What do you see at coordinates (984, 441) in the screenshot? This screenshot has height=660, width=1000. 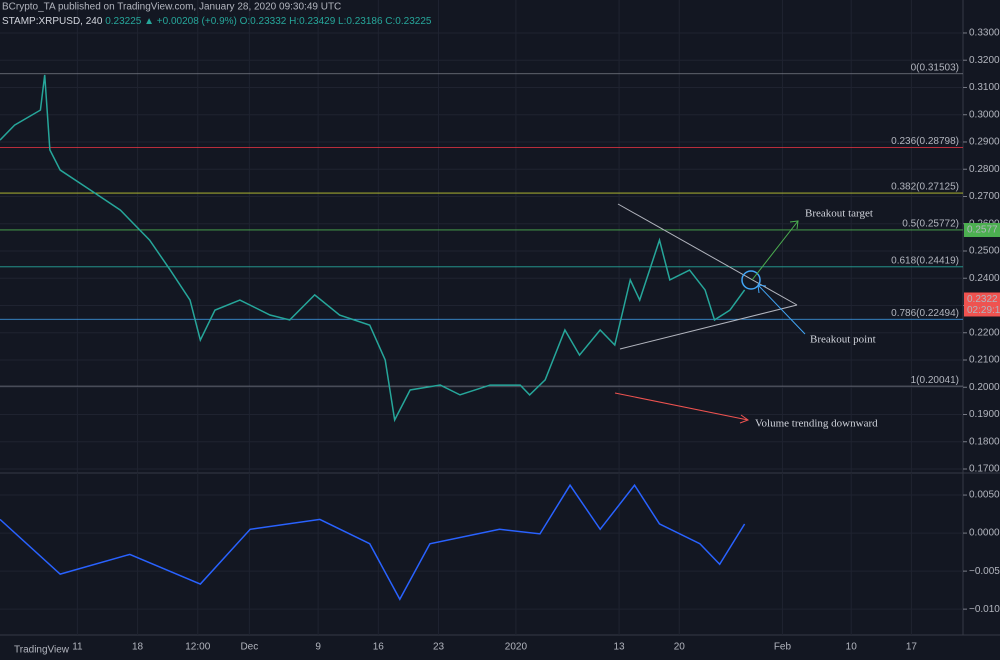 I see `y-tick-label: 0.1800` at bounding box center [984, 441].